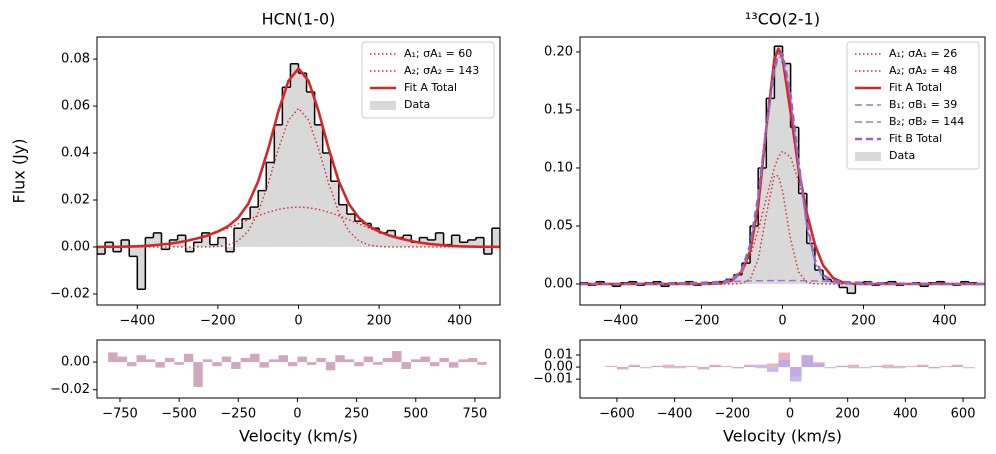  Describe the element at coordinates (120, 414) in the screenshot. I see `x-tick-label: −750` at that location.